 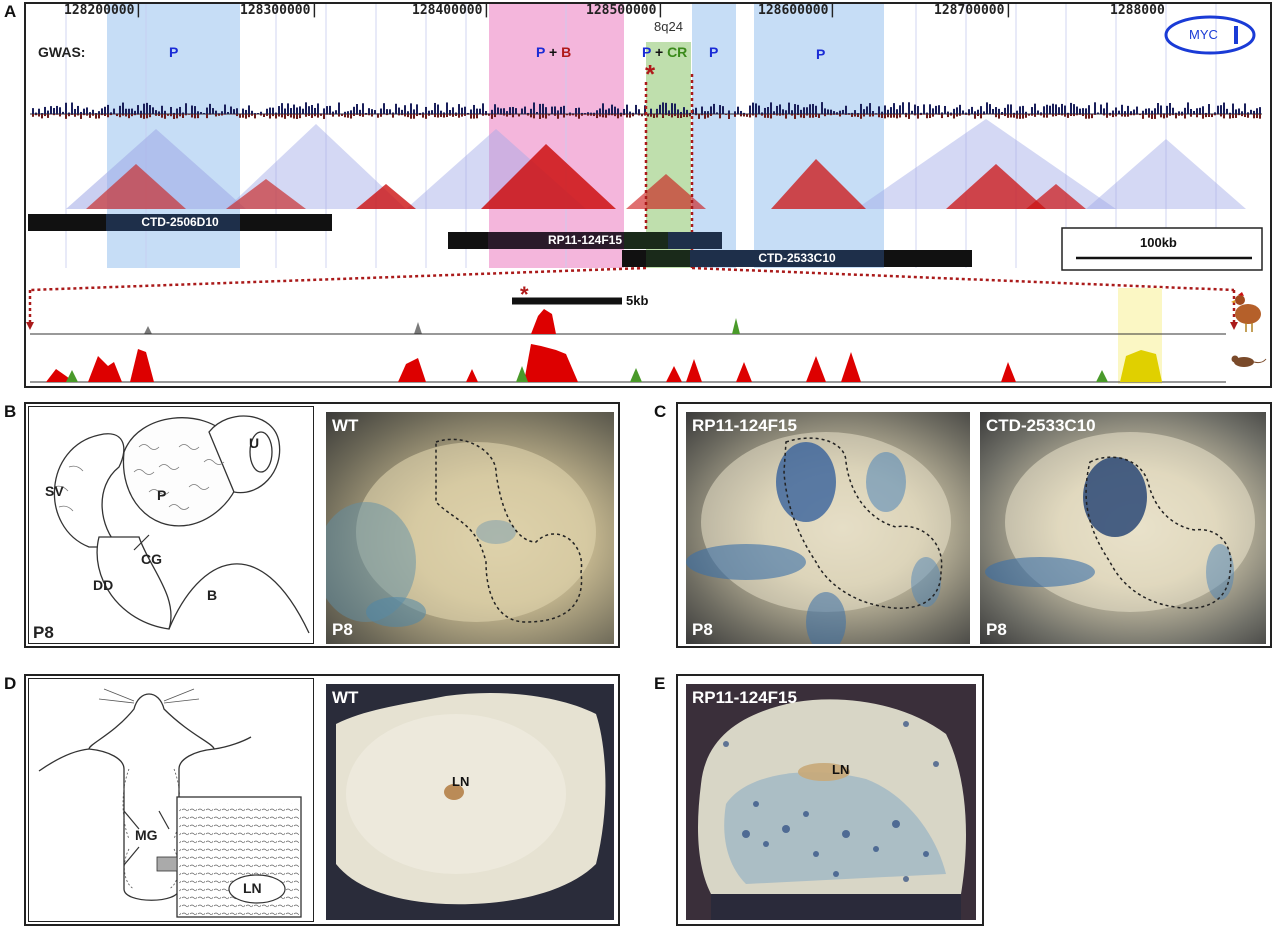 I want to click on label-b: B, so click(x=212, y=595).